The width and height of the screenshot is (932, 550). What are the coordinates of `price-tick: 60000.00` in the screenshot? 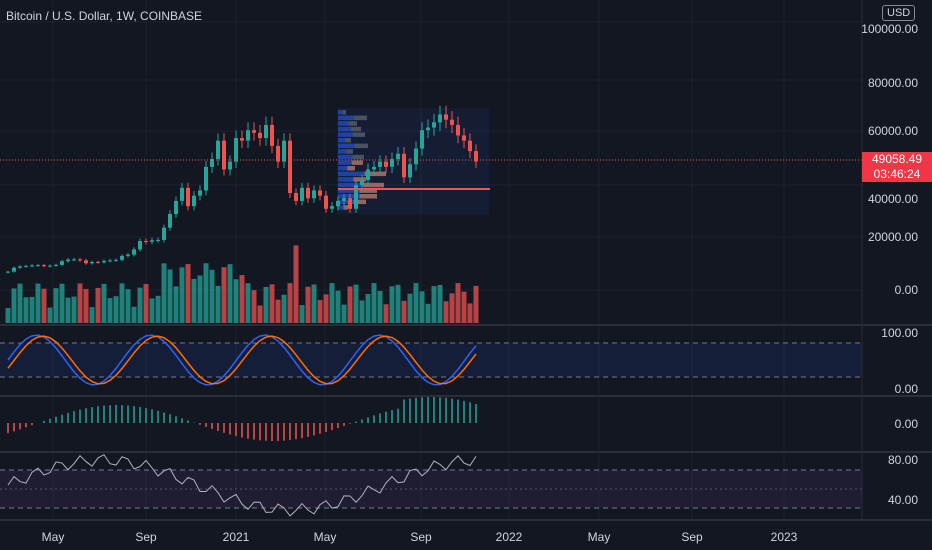 It's located at (892, 131).